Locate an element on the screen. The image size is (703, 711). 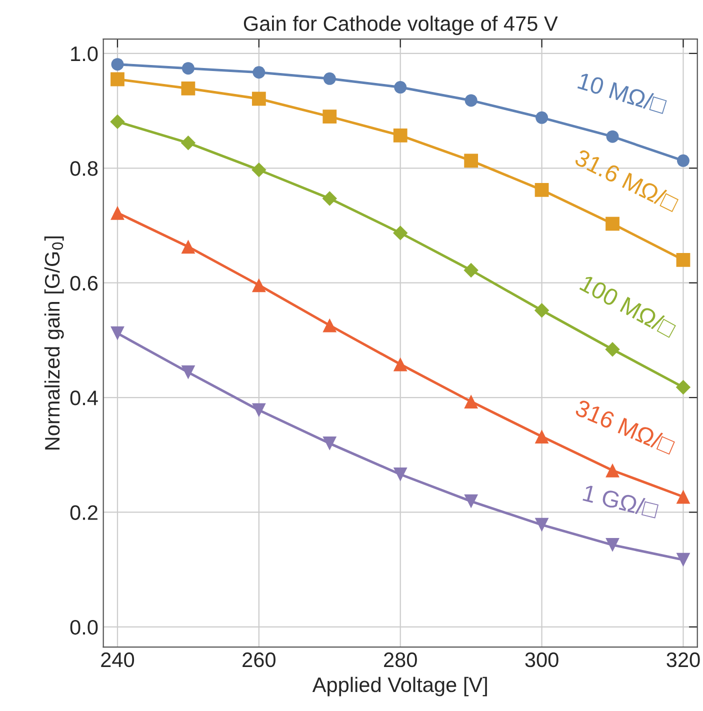
x-axis-title: Applied Voltage [V] is located at coordinates (399, 686).